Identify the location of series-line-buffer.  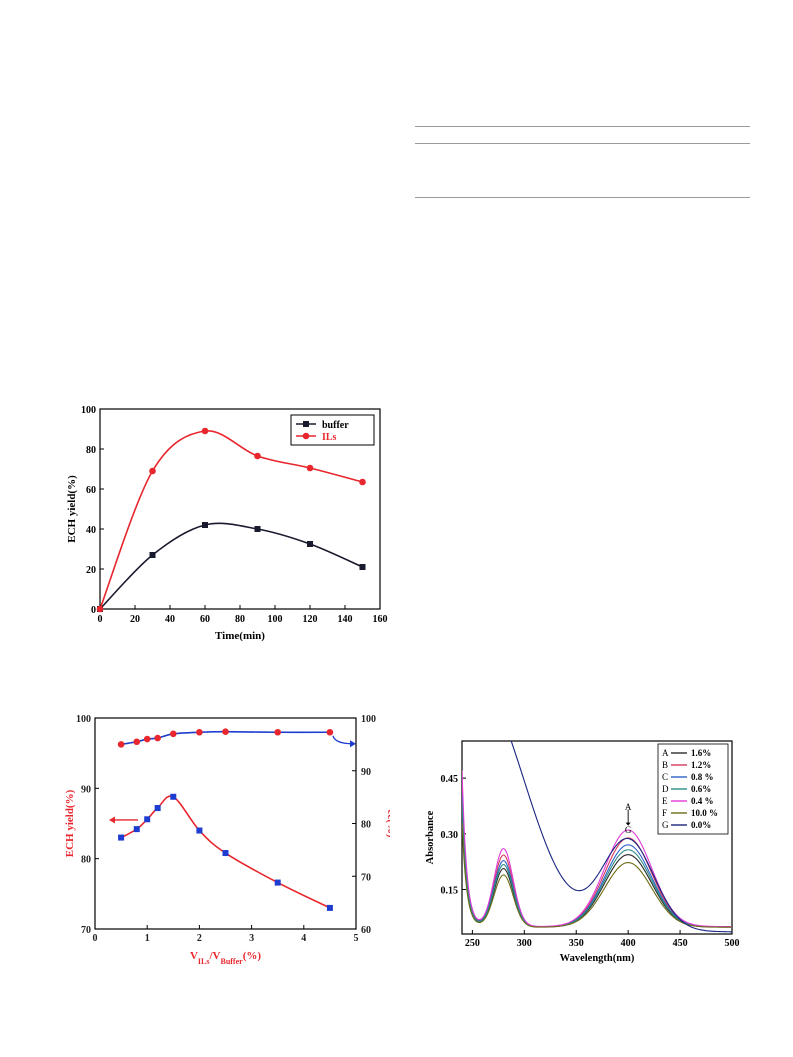
(231, 566).